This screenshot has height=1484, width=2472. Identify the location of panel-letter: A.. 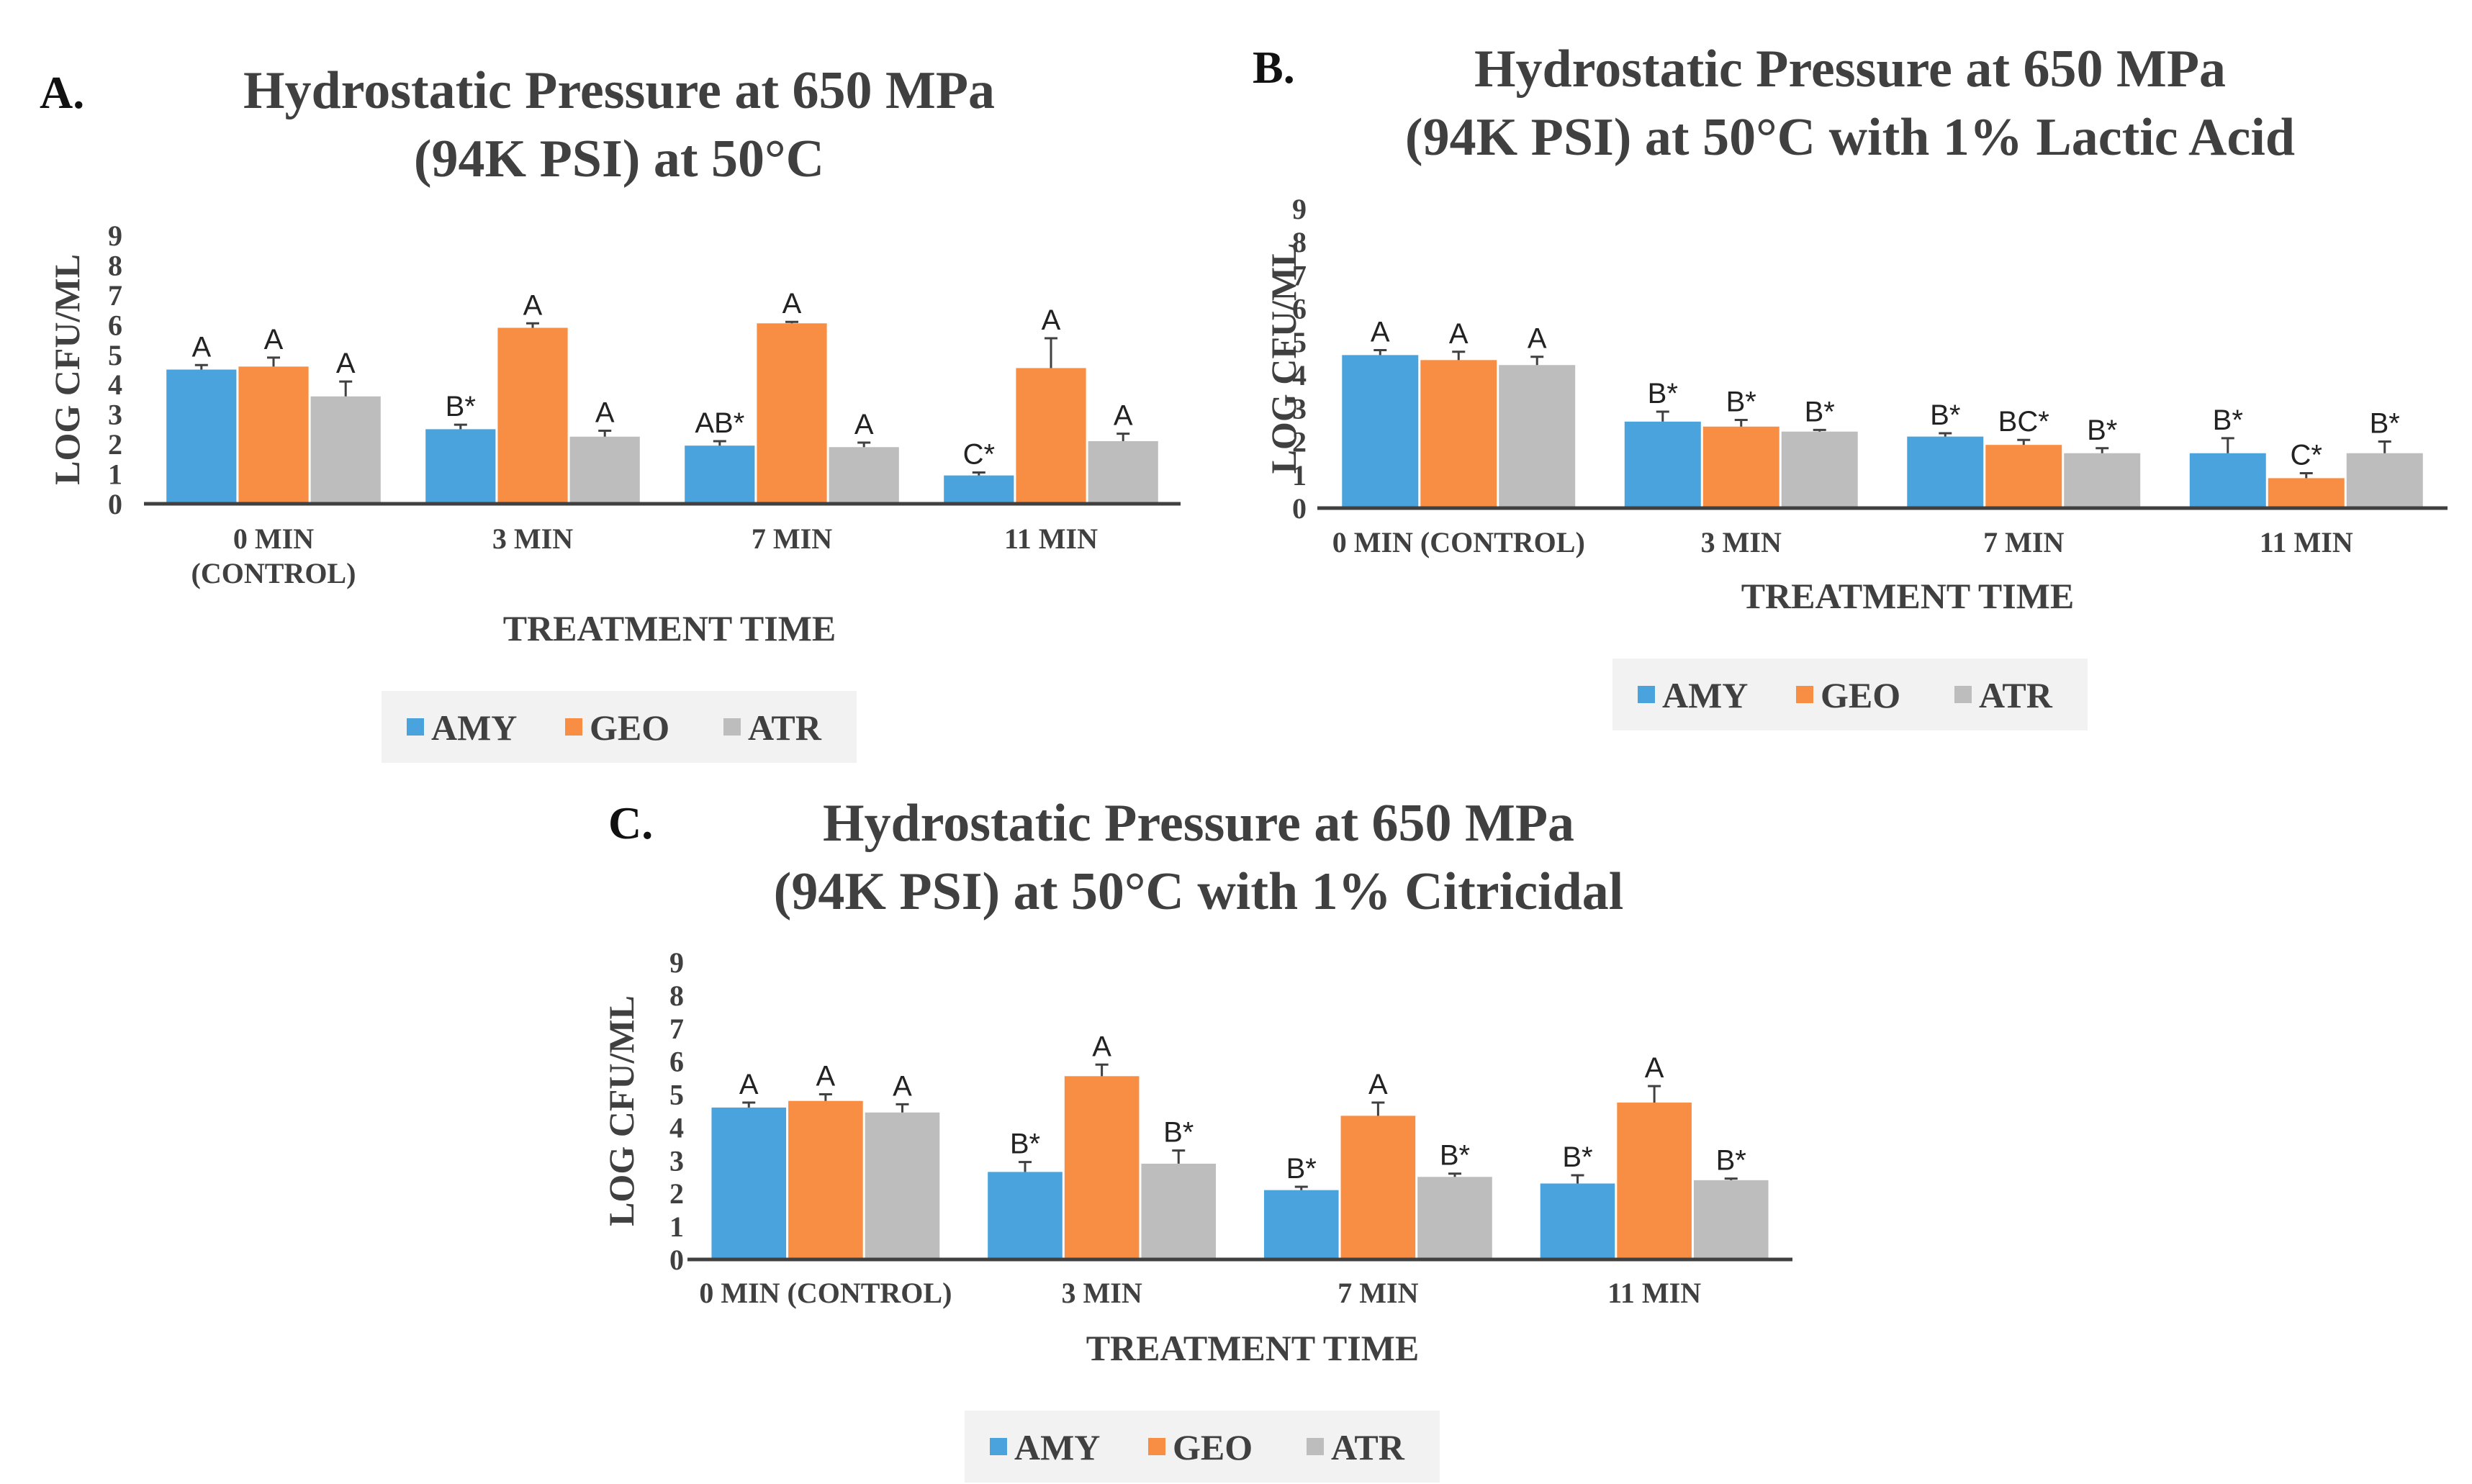
(62, 92).